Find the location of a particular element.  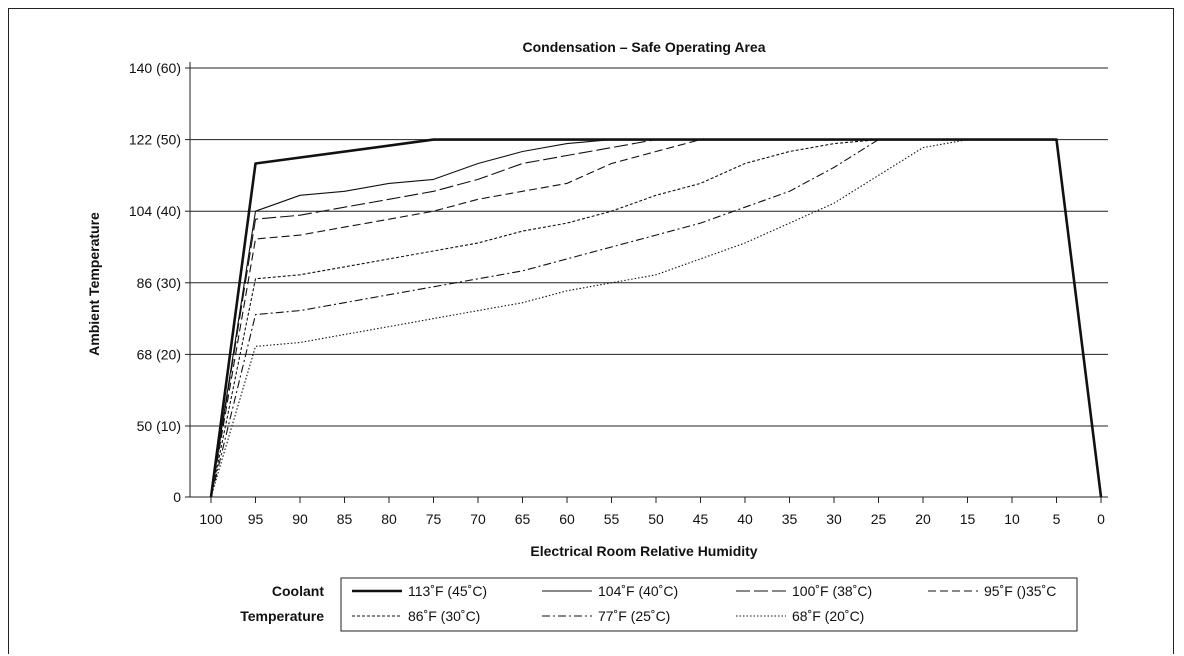

x-tick-label: 45 is located at coordinates (701, 519).